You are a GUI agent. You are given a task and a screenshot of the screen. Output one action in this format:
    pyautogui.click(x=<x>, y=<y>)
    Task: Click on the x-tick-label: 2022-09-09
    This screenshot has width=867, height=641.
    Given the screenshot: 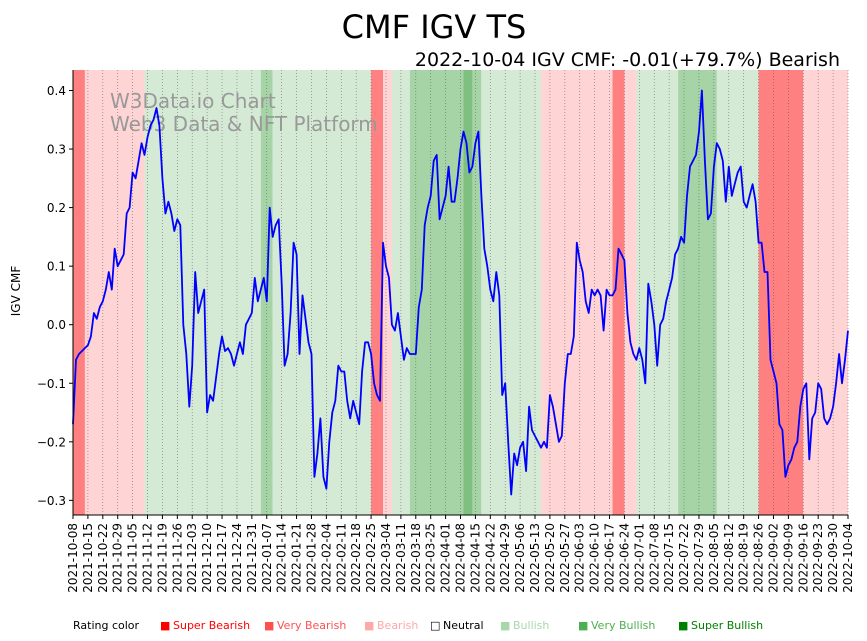 What is the action you would take?
    pyautogui.click(x=788, y=558)
    